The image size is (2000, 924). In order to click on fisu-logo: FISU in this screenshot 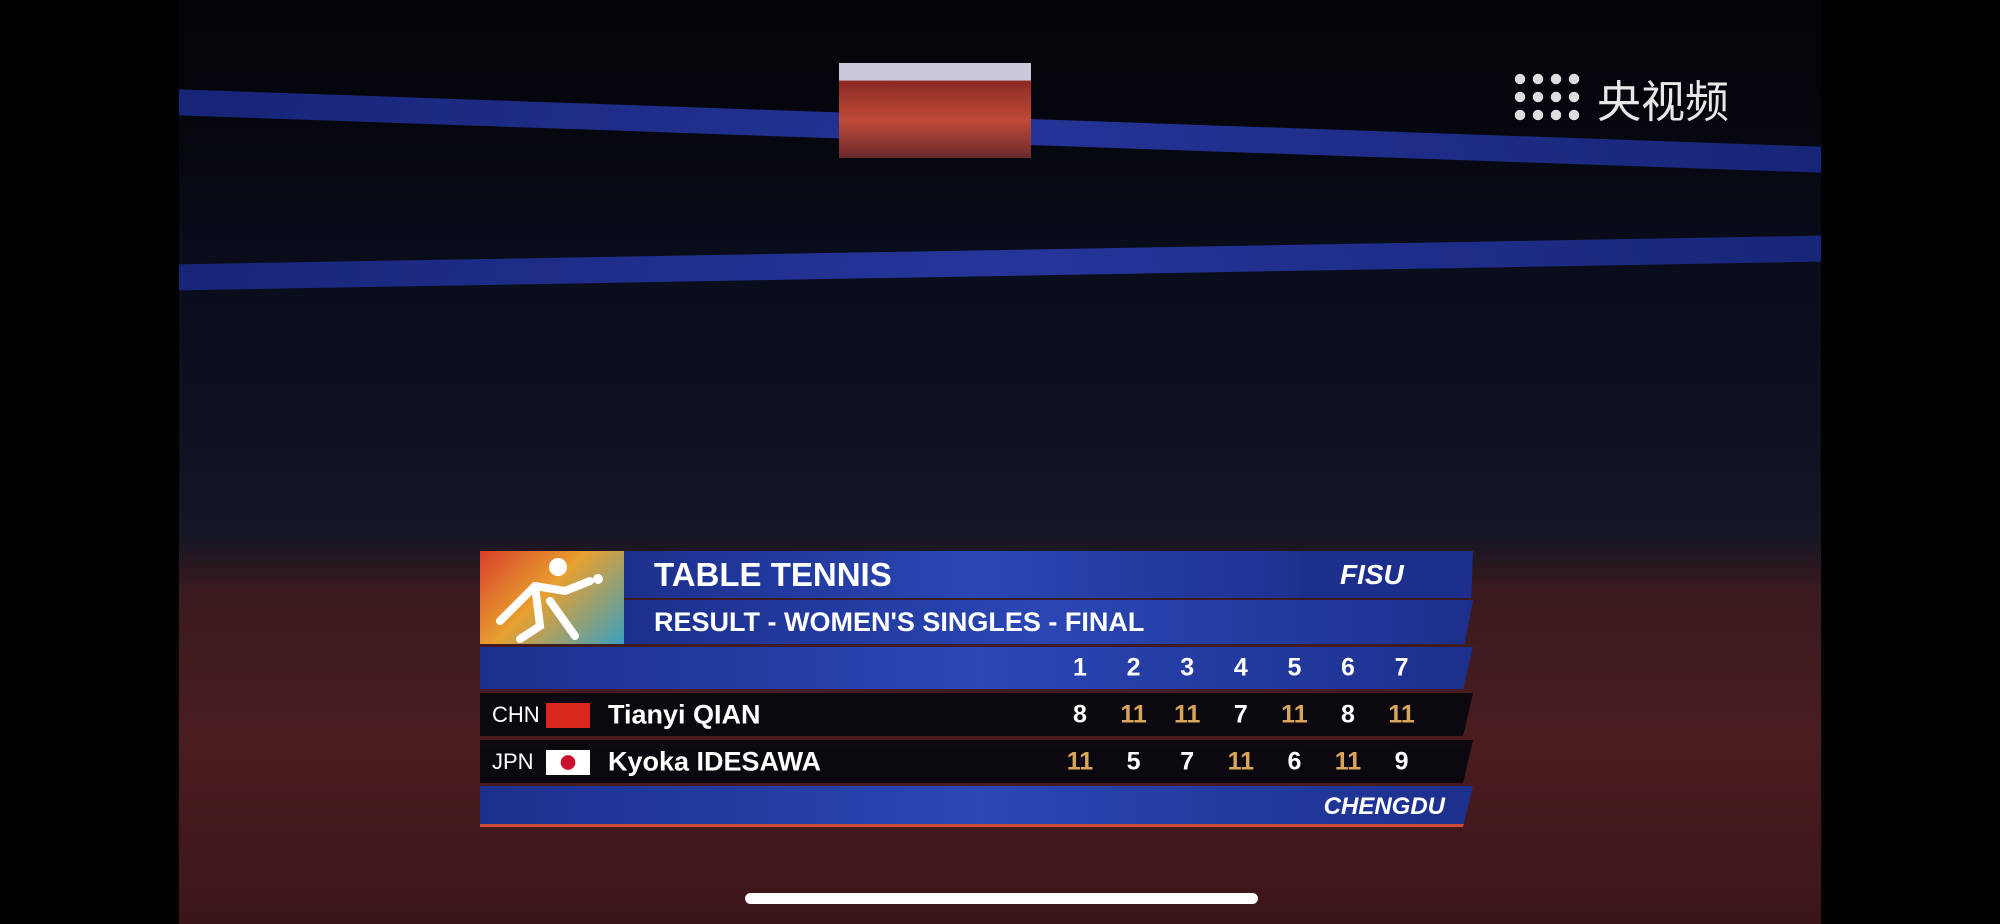, I will do `click(1372, 574)`.